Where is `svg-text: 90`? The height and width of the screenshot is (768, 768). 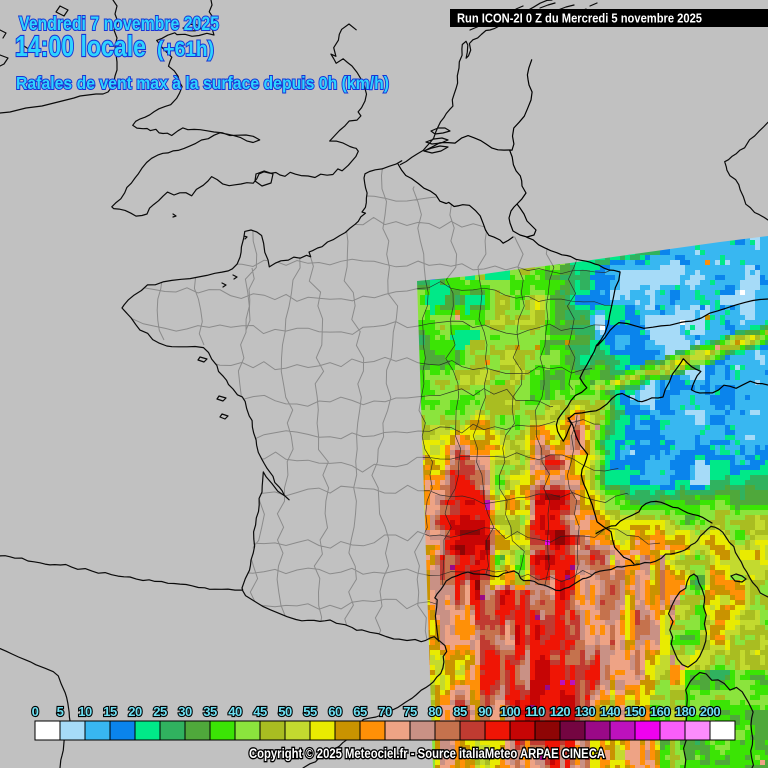 svg-text: 90 is located at coordinates (485, 711).